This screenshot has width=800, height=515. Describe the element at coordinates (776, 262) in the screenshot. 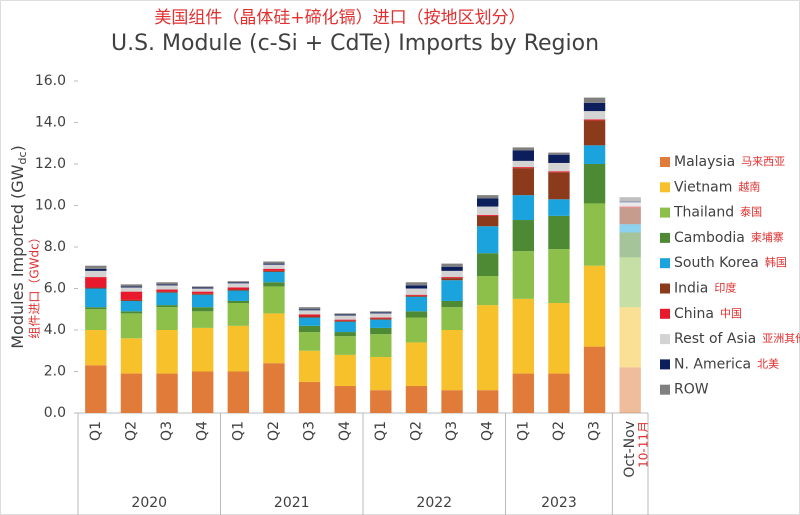

I see `legend-label-zh: 韩国` at that location.